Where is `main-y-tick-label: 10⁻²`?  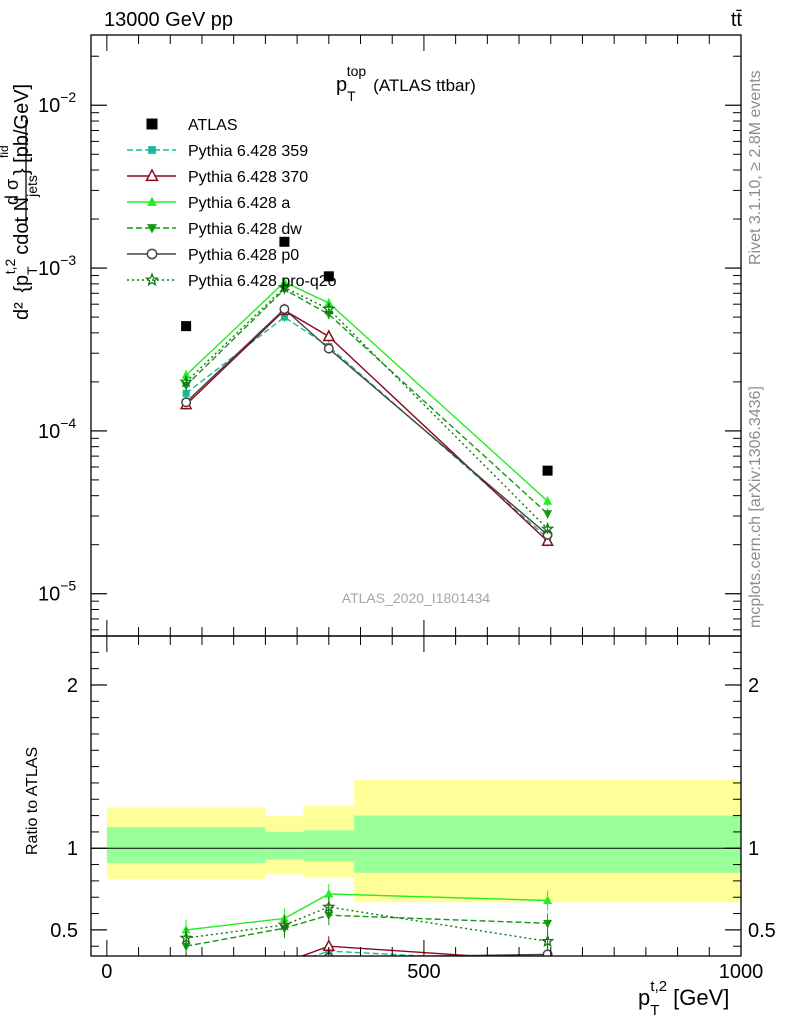 main-y-tick-label: 10⁻² is located at coordinates (57, 103).